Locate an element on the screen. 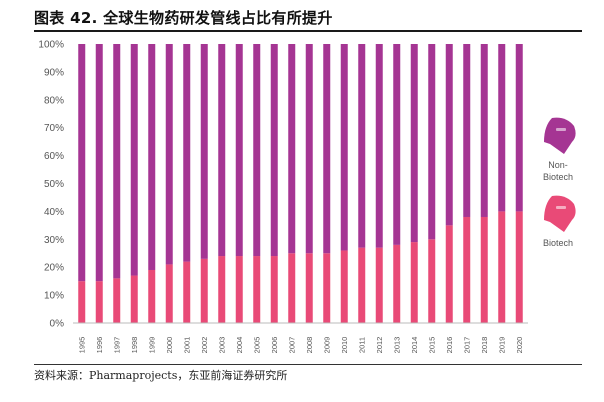 The image size is (604, 402). legend: Non- Biotech Biotech is located at coordinates (559, 182).